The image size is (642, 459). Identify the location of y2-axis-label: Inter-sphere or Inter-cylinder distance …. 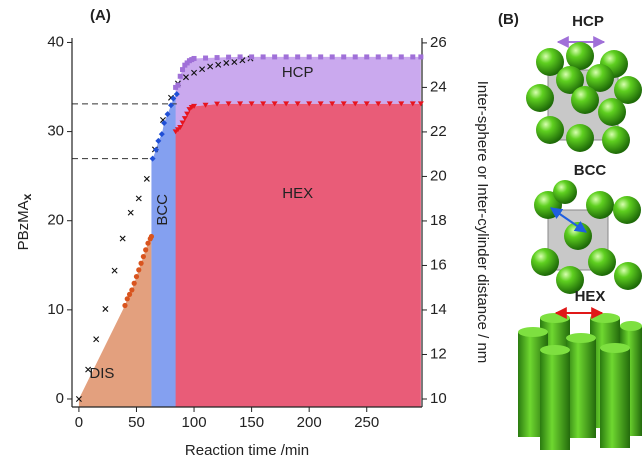
(482, 222).